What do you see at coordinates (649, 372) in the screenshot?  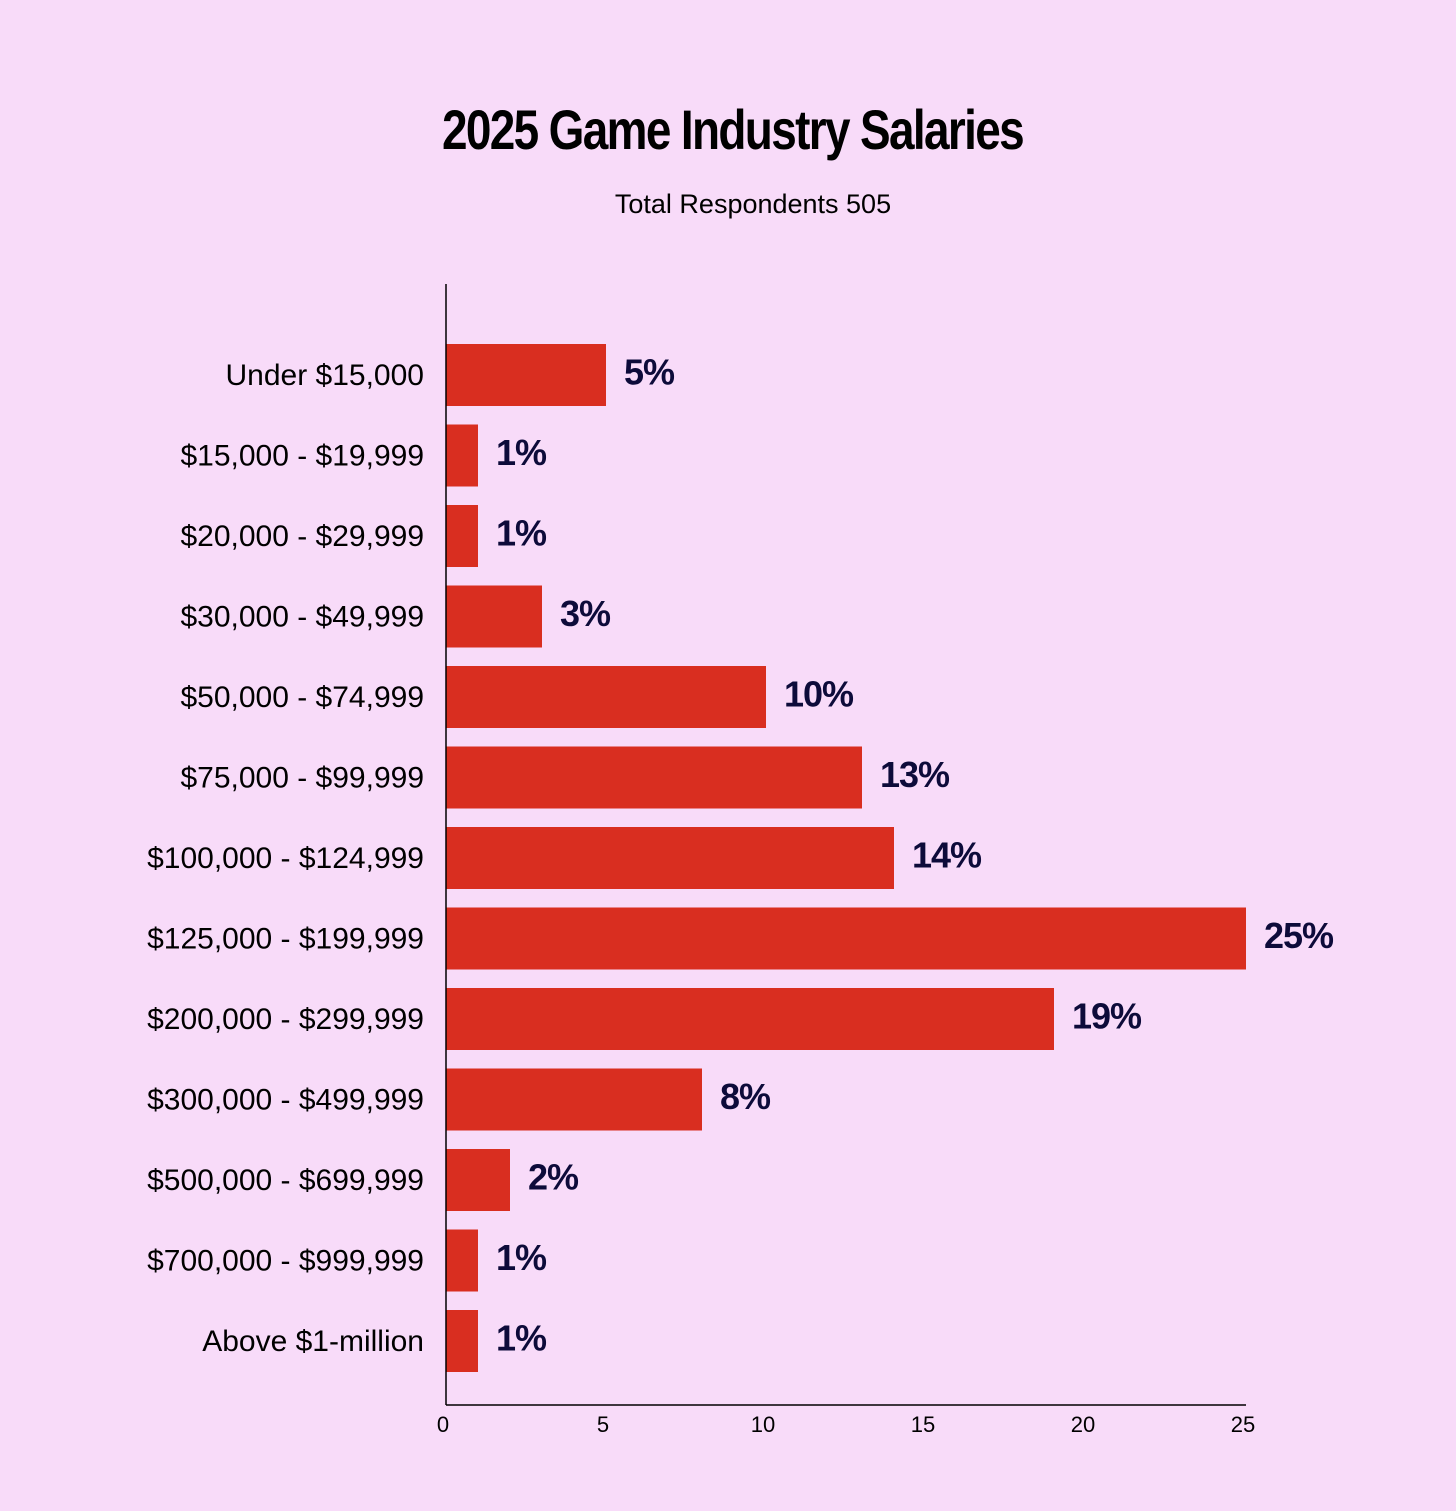 I see `value-label: 5%` at bounding box center [649, 372].